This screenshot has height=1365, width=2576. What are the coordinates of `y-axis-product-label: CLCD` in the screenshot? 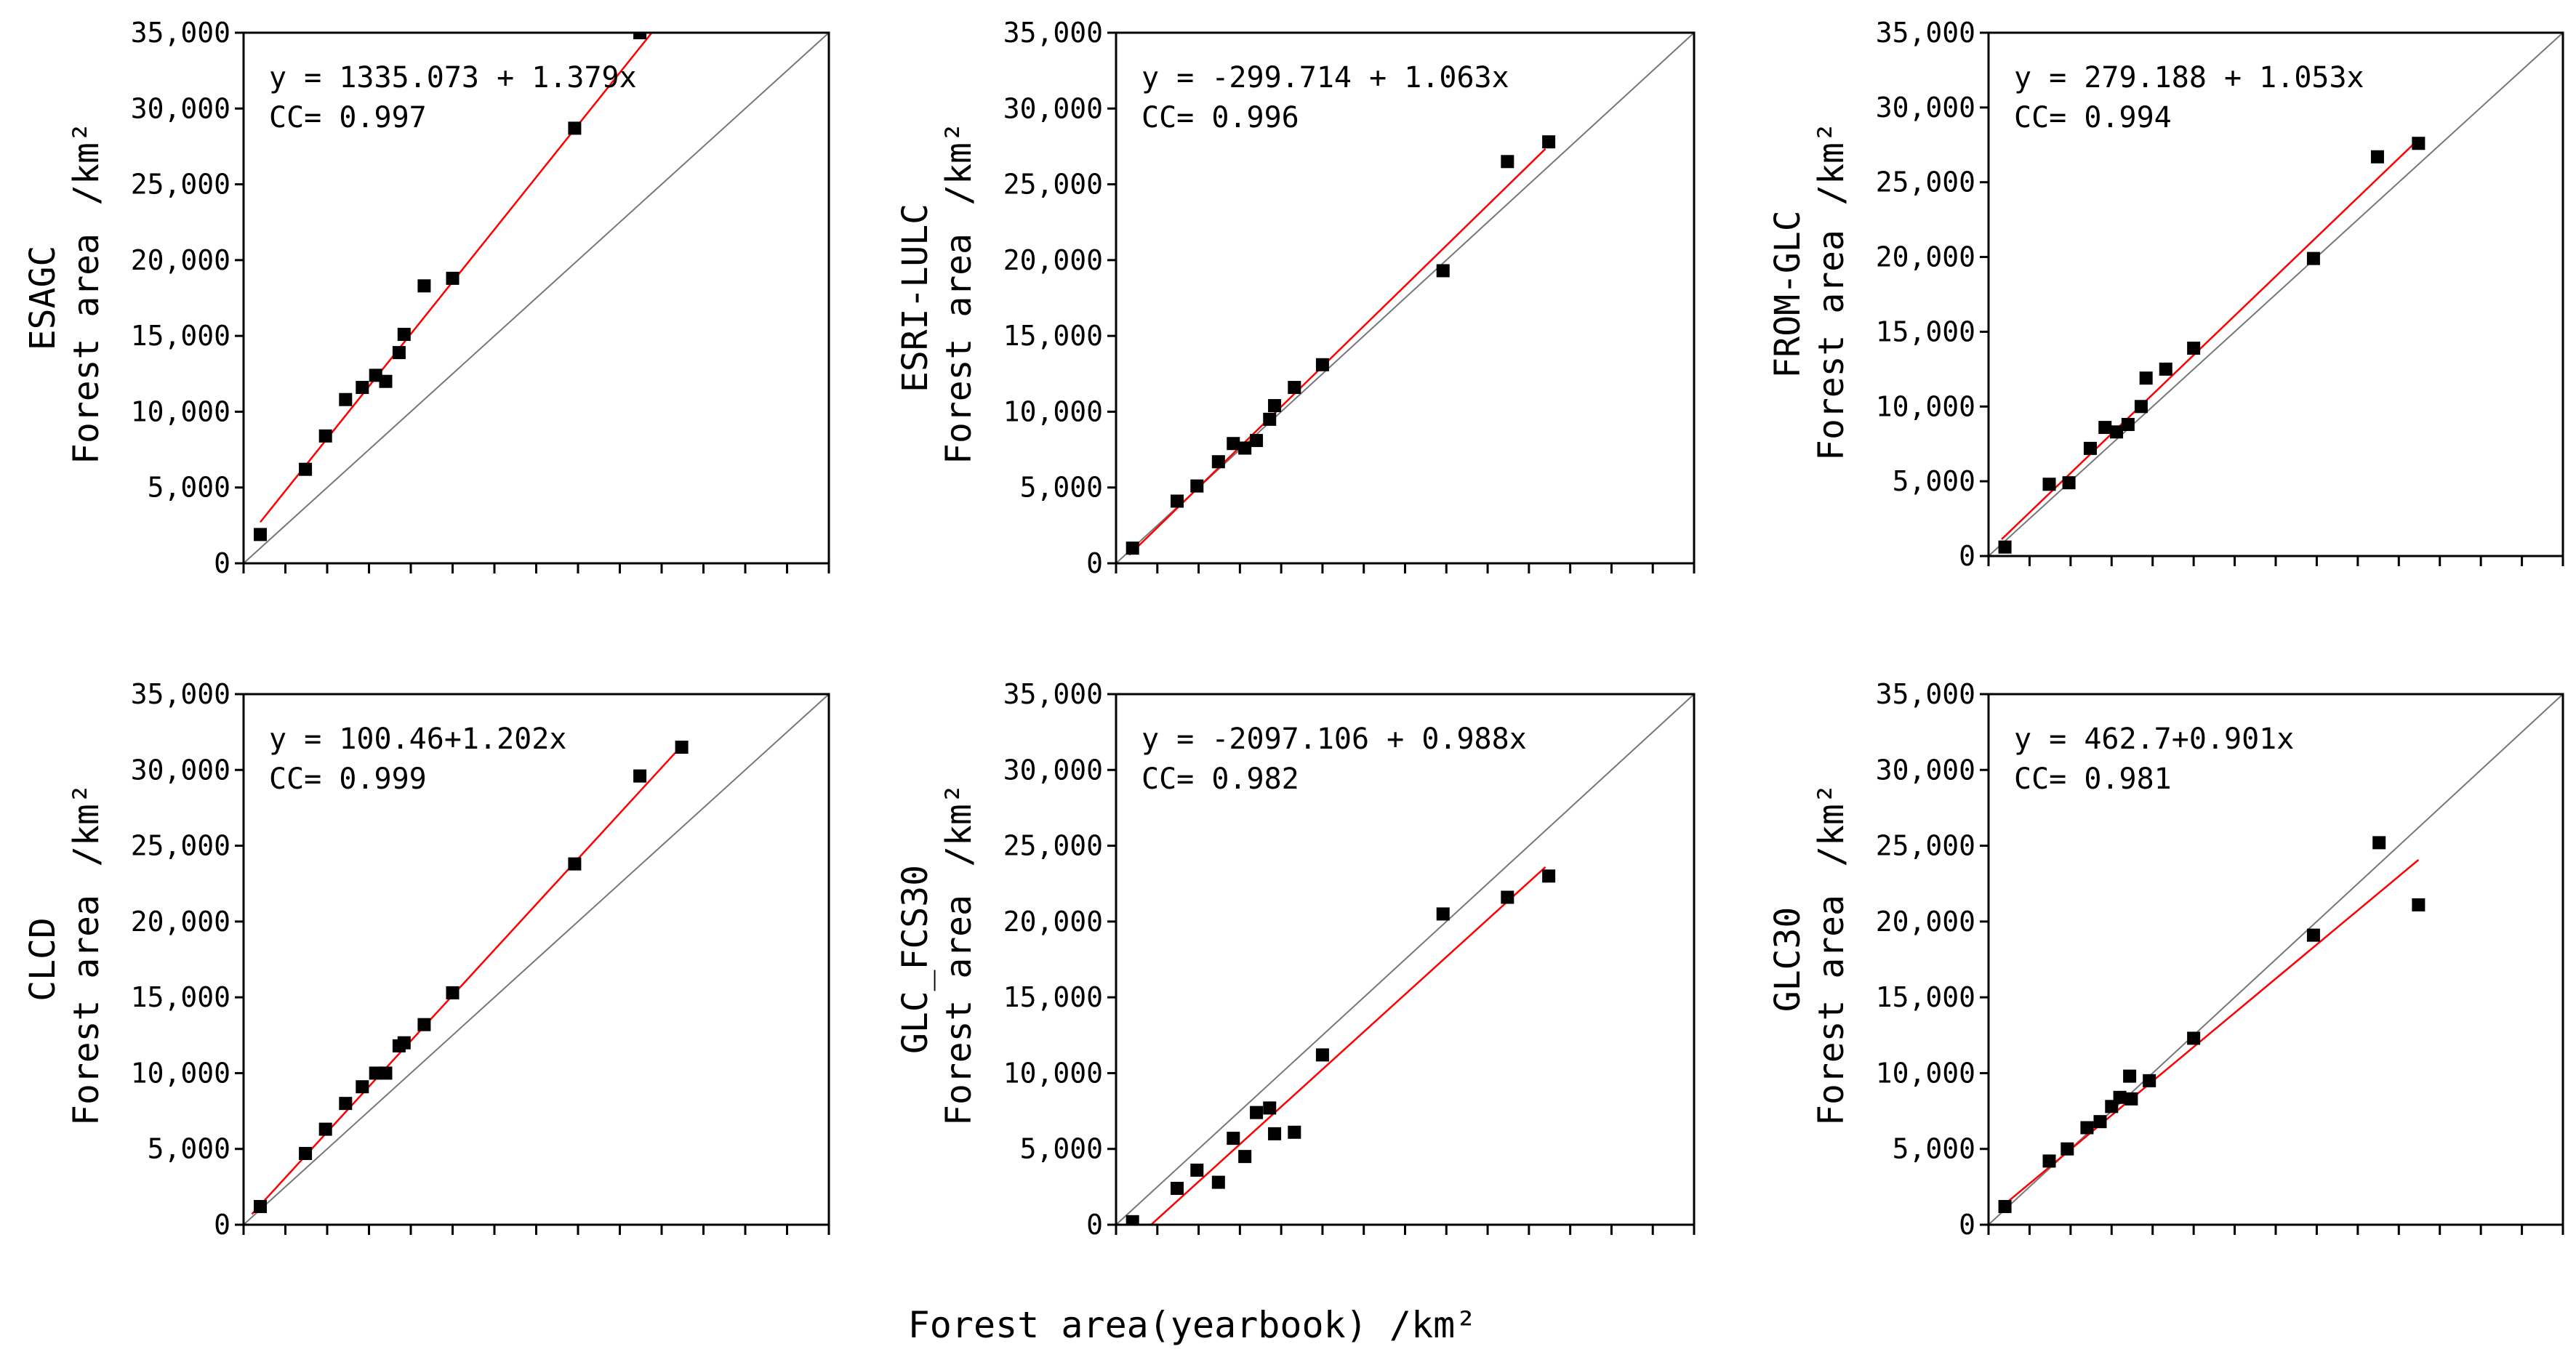 It's located at (43, 959).